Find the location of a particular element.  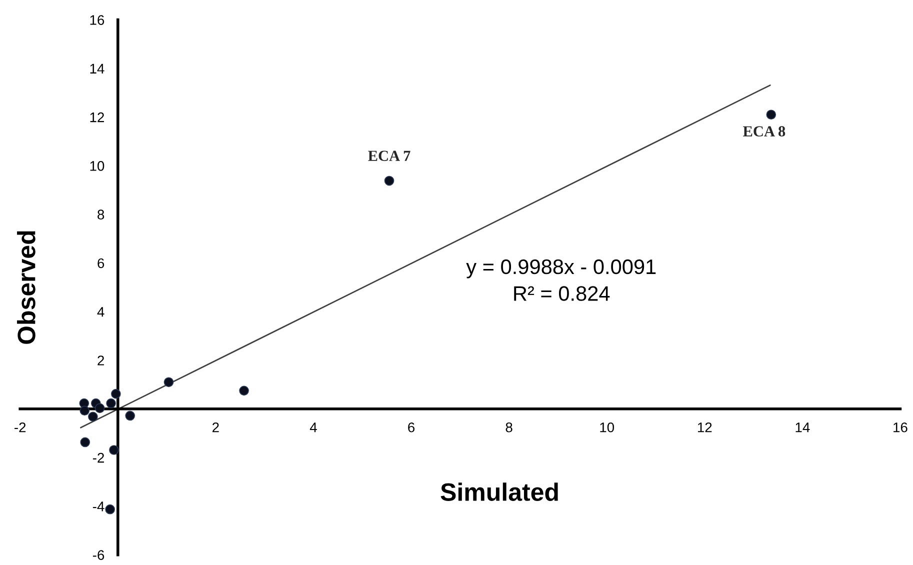

y-tick-label: 14 is located at coordinates (97, 69).